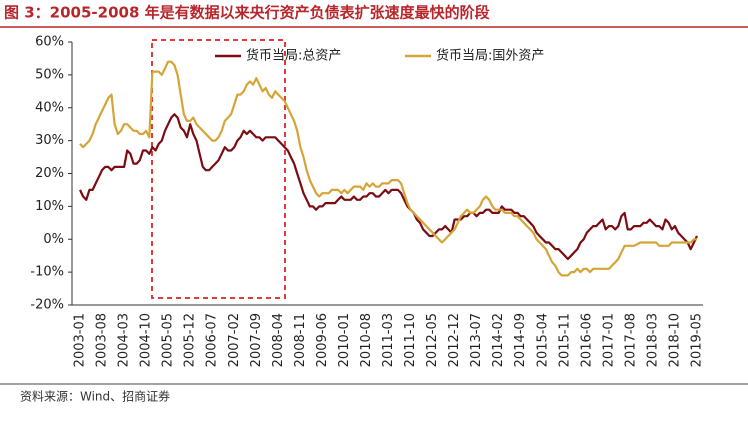  I want to click on x-tick-label: 2003-01, so click(80, 340).